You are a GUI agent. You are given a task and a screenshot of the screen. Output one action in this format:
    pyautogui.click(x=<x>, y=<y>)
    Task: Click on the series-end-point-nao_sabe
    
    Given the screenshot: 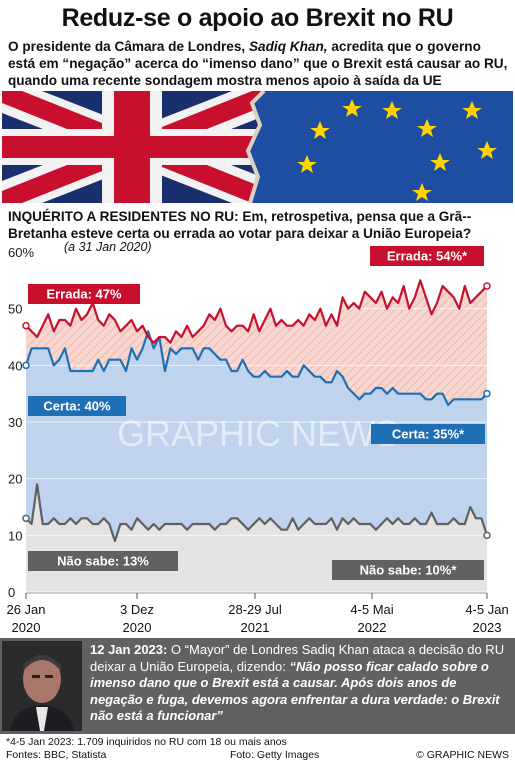 What is the action you would take?
    pyautogui.click(x=487, y=535)
    